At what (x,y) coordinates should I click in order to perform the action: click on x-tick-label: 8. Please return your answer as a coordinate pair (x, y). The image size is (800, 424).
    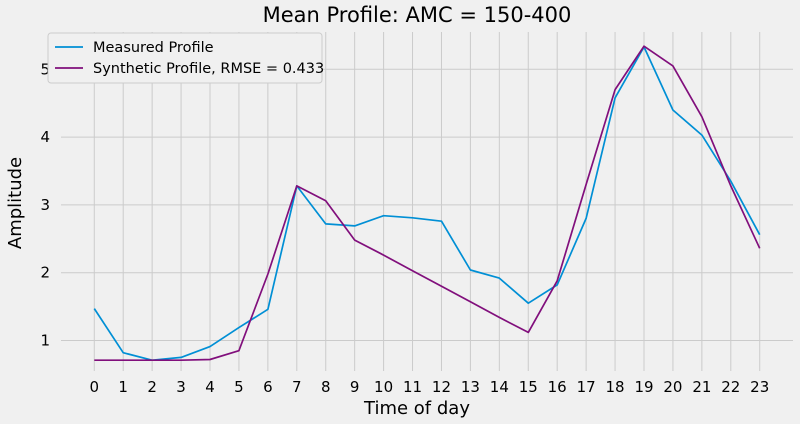
    Looking at the image, I should click on (326, 387).